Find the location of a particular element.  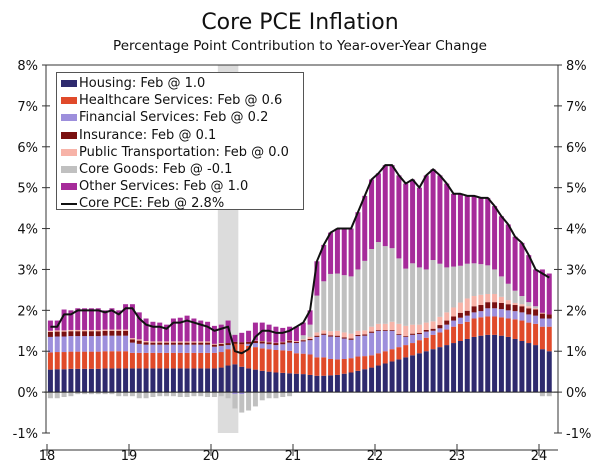

legend-label: Core Goods: Feb @ -0.1 is located at coordinates (156, 170).